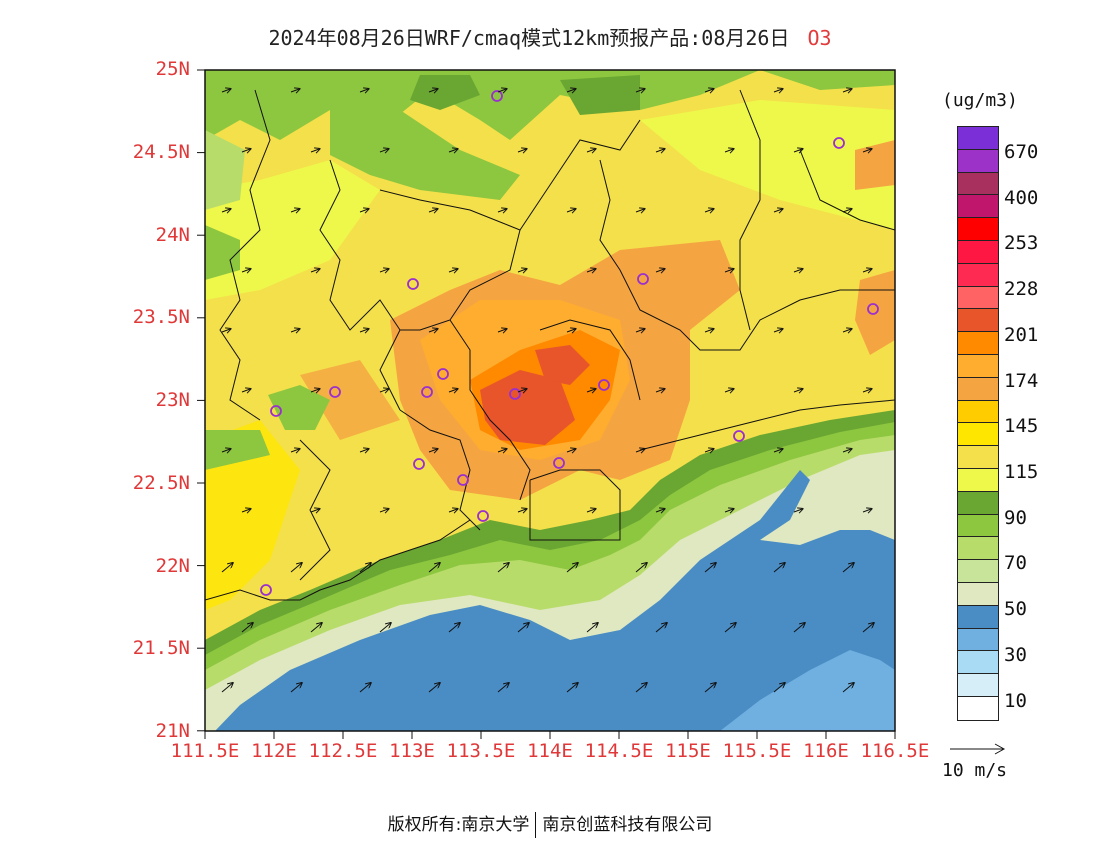 The width and height of the screenshot is (1100, 850). I want to click on colorbar-label: 90, so click(1015, 518).